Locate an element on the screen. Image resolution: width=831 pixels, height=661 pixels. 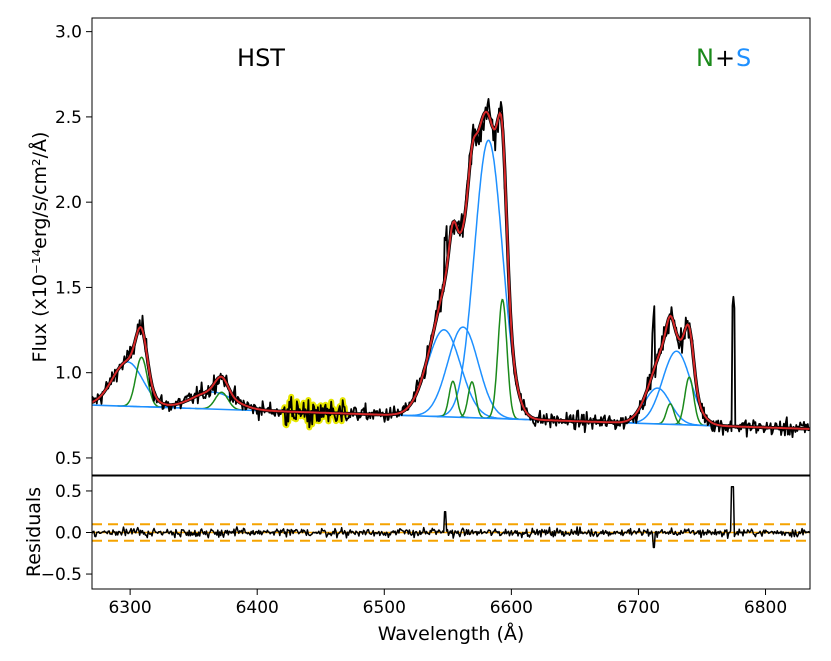
x-tick-label: 6600 is located at coordinates (511, 608).